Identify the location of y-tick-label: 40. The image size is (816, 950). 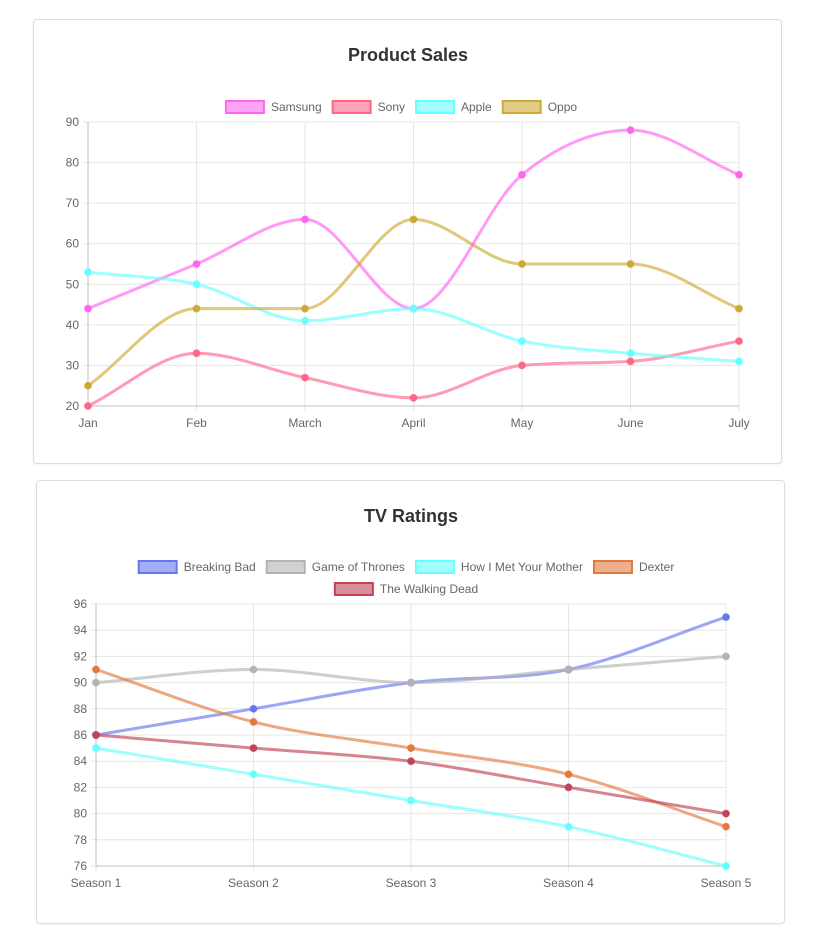
(73, 325).